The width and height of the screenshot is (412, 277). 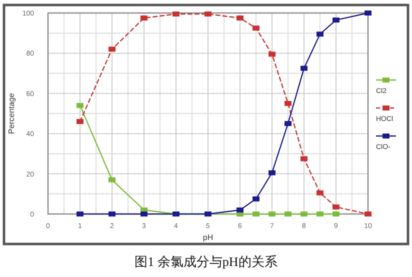 I want to click on x-axis-title: pH, so click(x=208, y=237).